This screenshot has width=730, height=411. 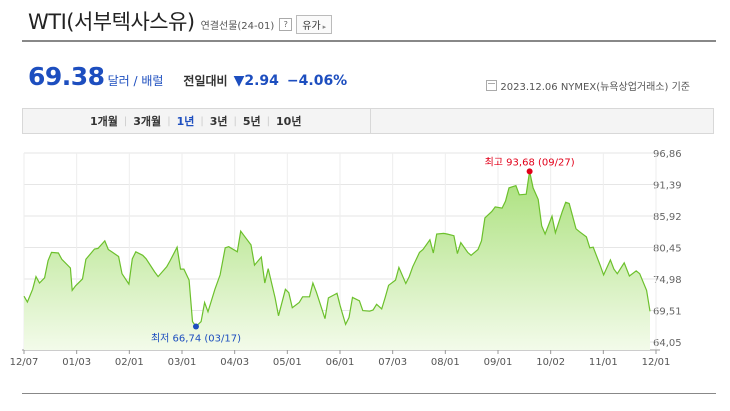 I want to click on x-tick-label: 05/01, so click(x=287, y=362).